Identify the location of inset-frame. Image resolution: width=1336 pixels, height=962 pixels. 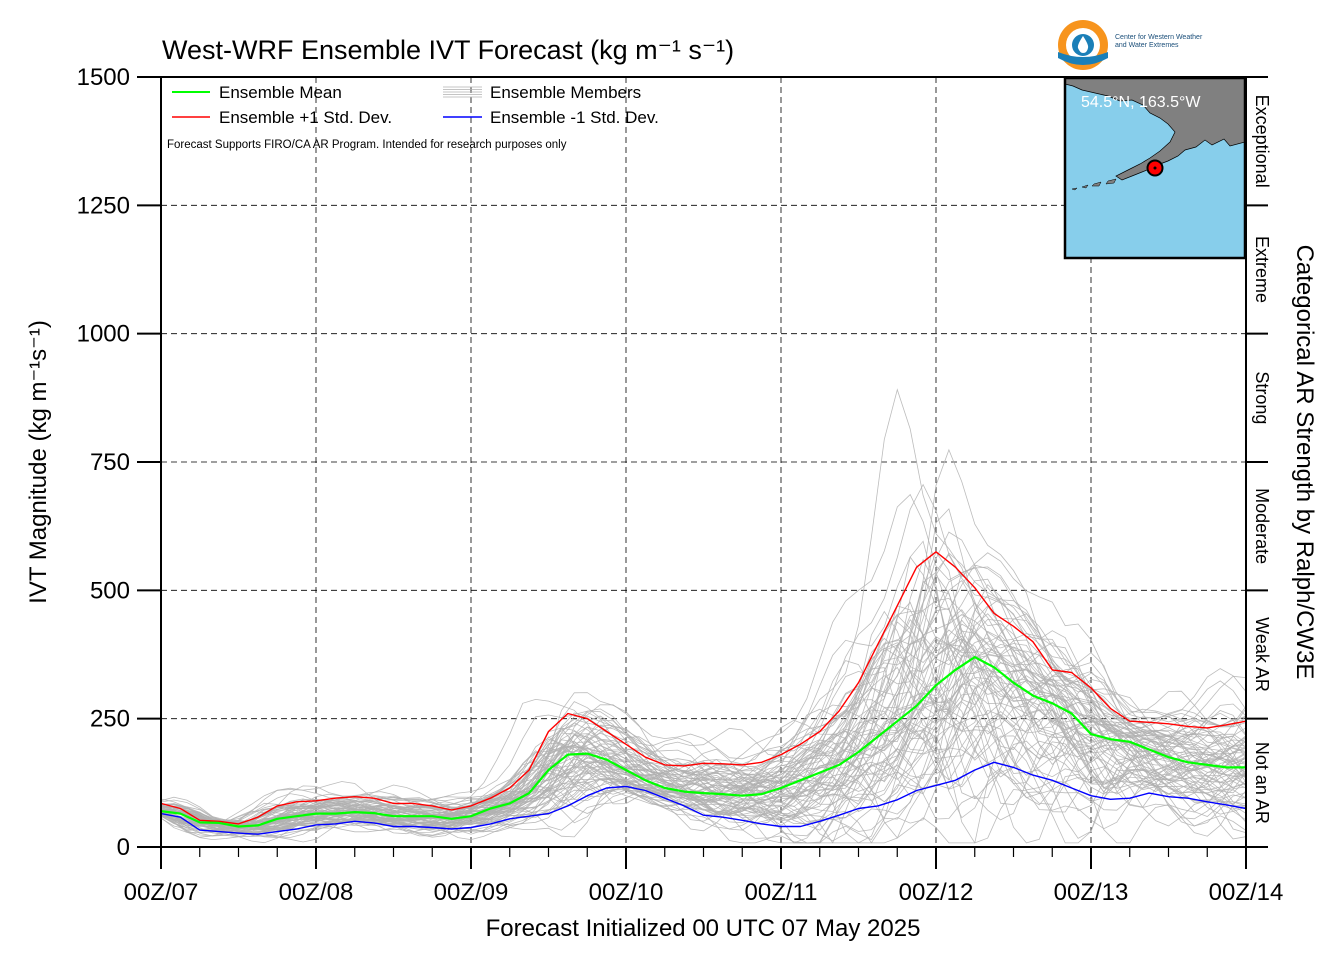
(1155, 168).